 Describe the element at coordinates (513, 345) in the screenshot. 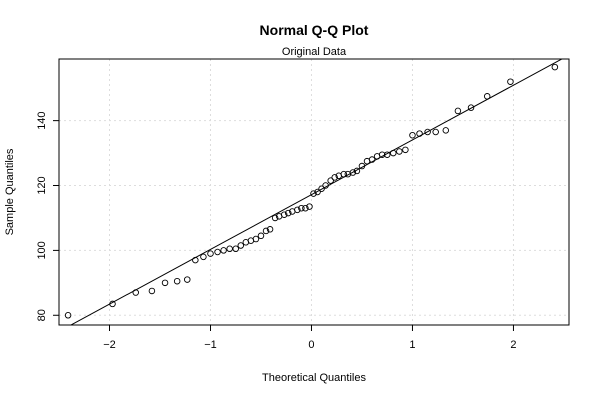

I see `x-tick-label: 2` at that location.